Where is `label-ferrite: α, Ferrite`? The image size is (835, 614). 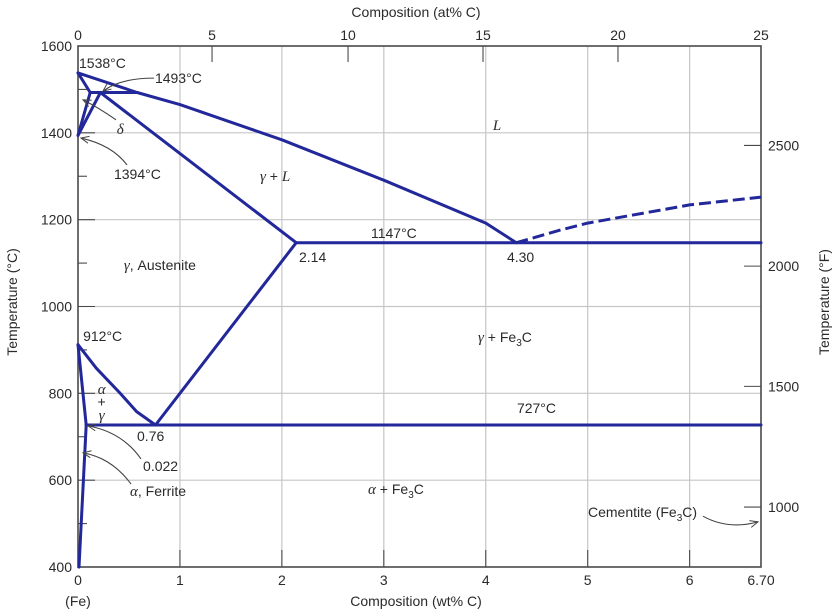 label-ferrite: α, Ferrite is located at coordinates (158, 491).